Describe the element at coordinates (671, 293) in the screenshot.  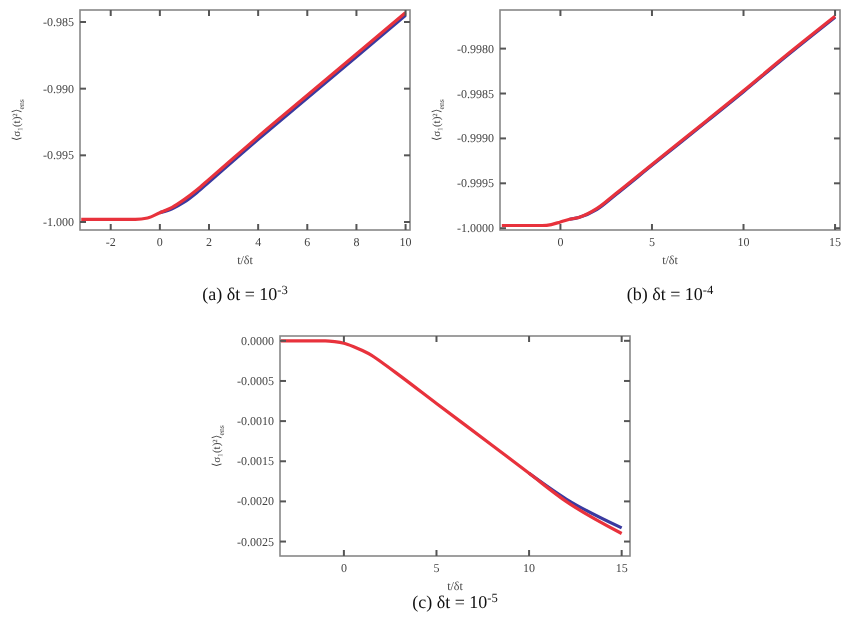
I see `text: (b) δt = 10$^{-4}$` at that location.